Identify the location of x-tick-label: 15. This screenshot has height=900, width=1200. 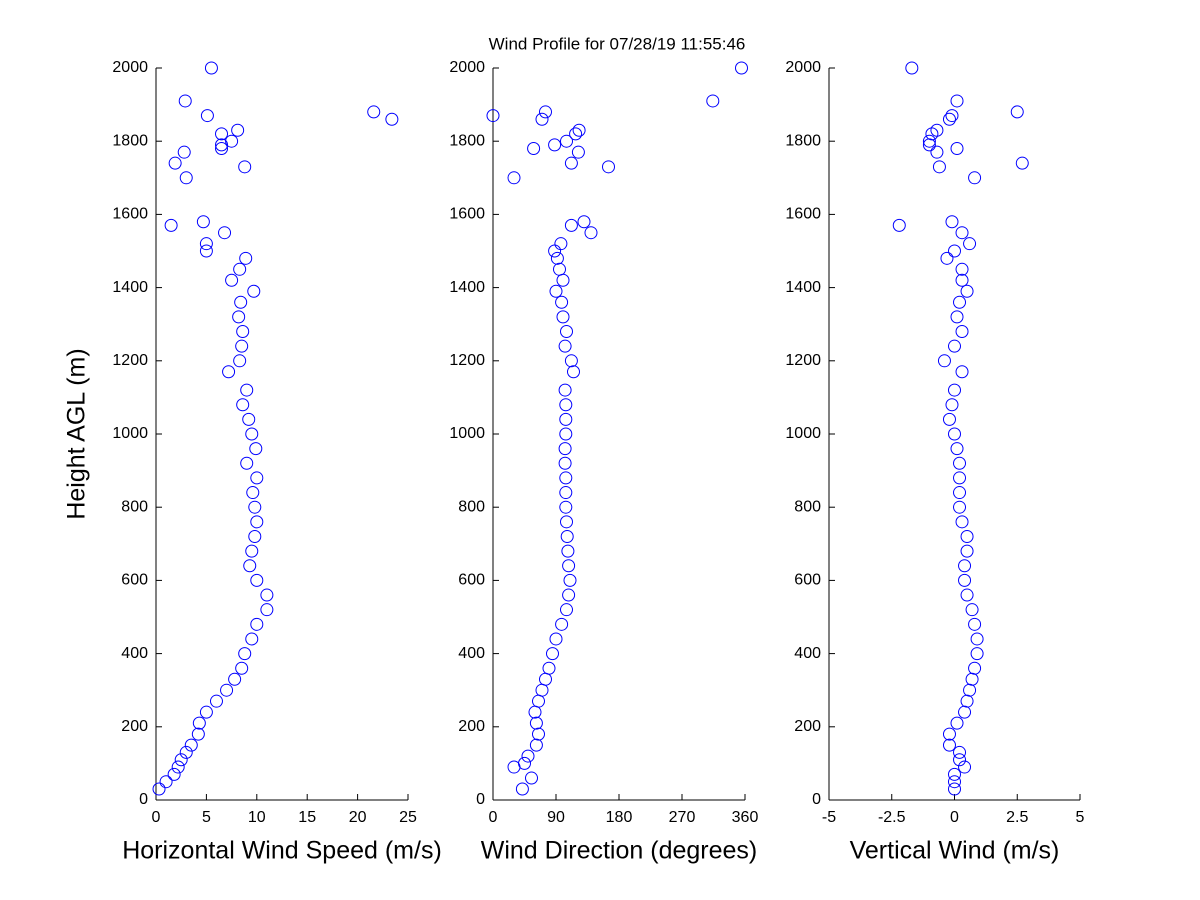
(307, 817).